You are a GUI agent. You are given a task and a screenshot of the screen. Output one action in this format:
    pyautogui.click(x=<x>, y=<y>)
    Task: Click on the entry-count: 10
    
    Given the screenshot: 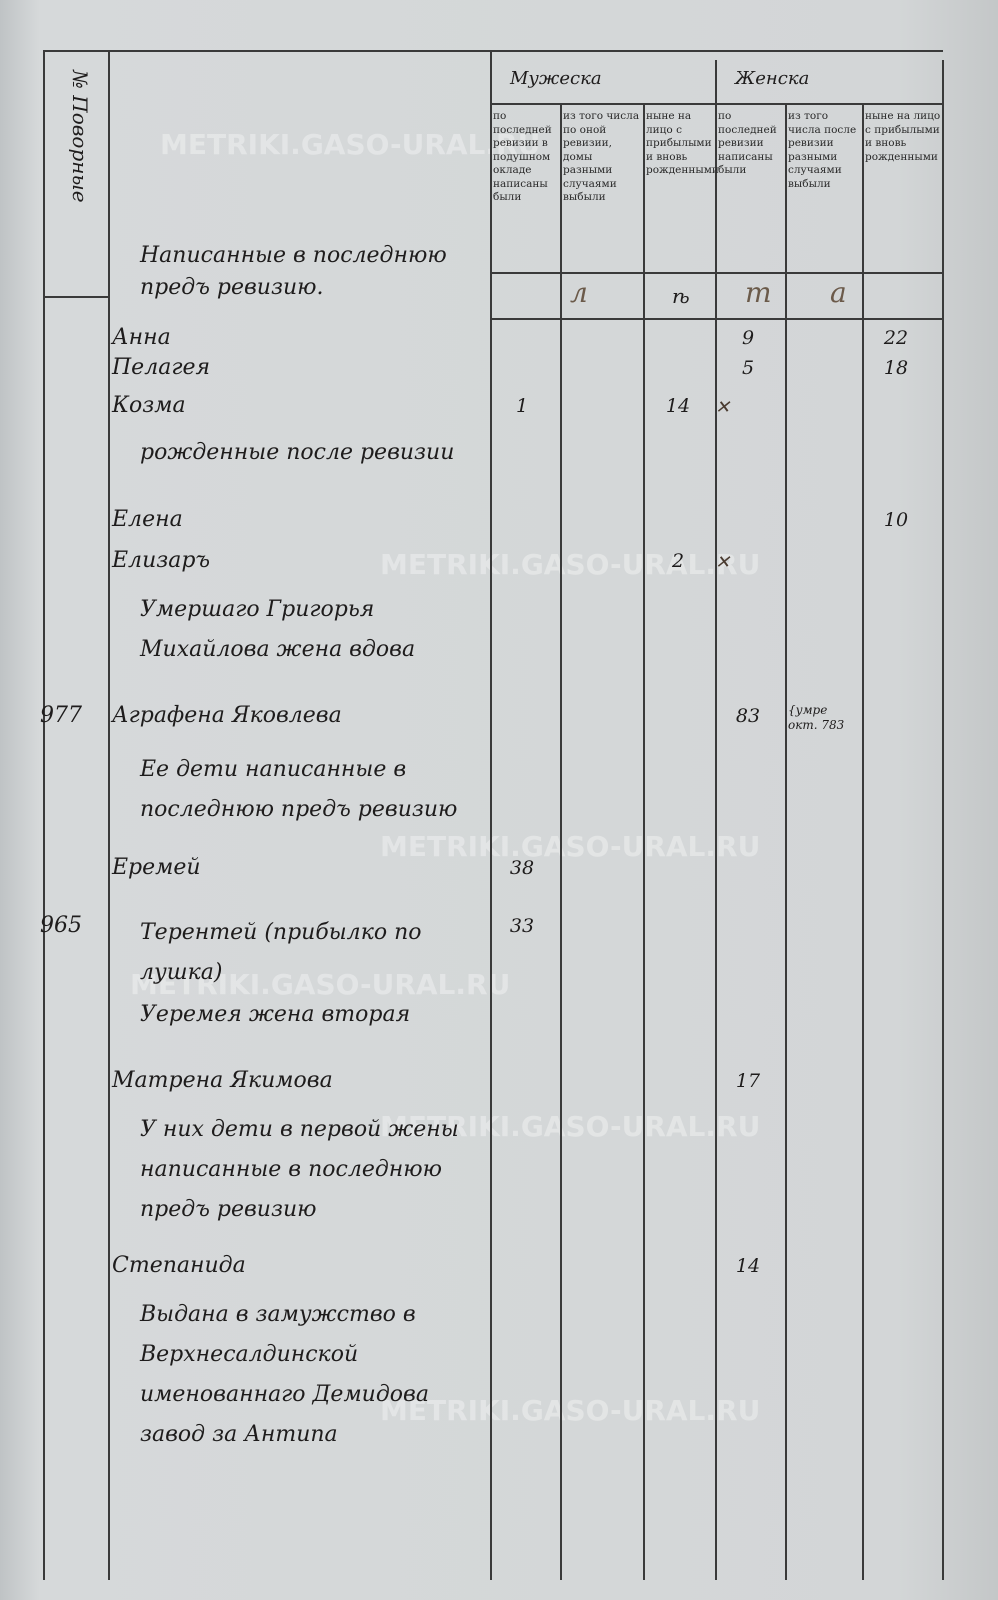 What is the action you would take?
    pyautogui.click(x=896, y=520)
    